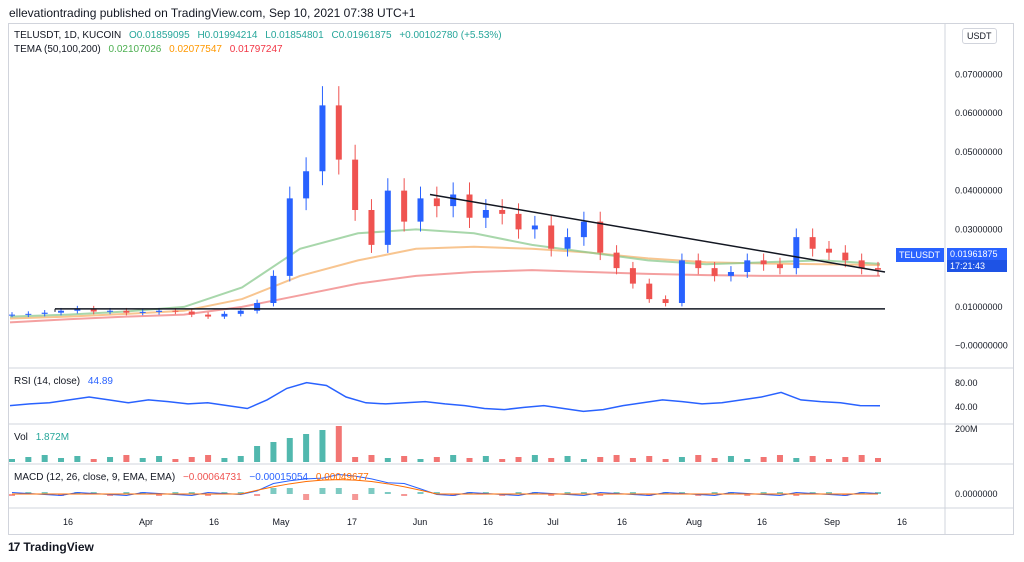 This screenshot has width=1024, height=562. What do you see at coordinates (52, 437) in the screenshot?
I see `vol-value: 1.872M` at bounding box center [52, 437].